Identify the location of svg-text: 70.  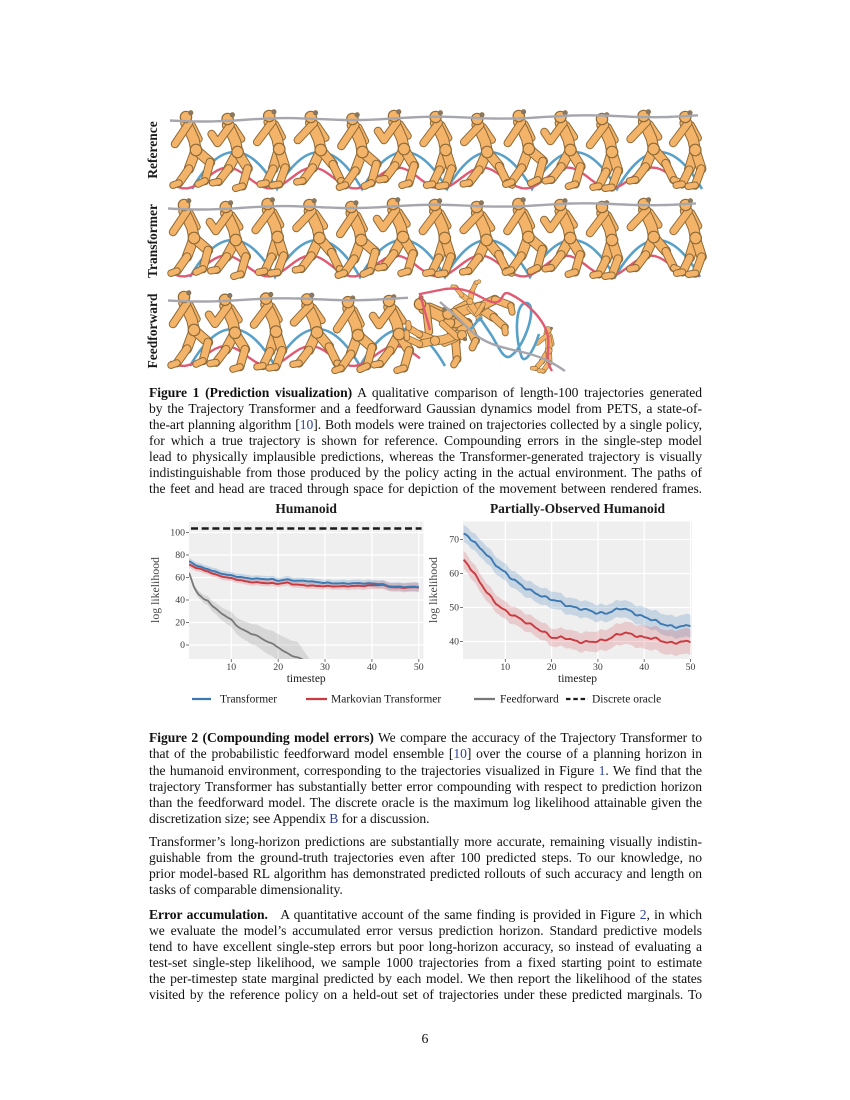
(454, 540).